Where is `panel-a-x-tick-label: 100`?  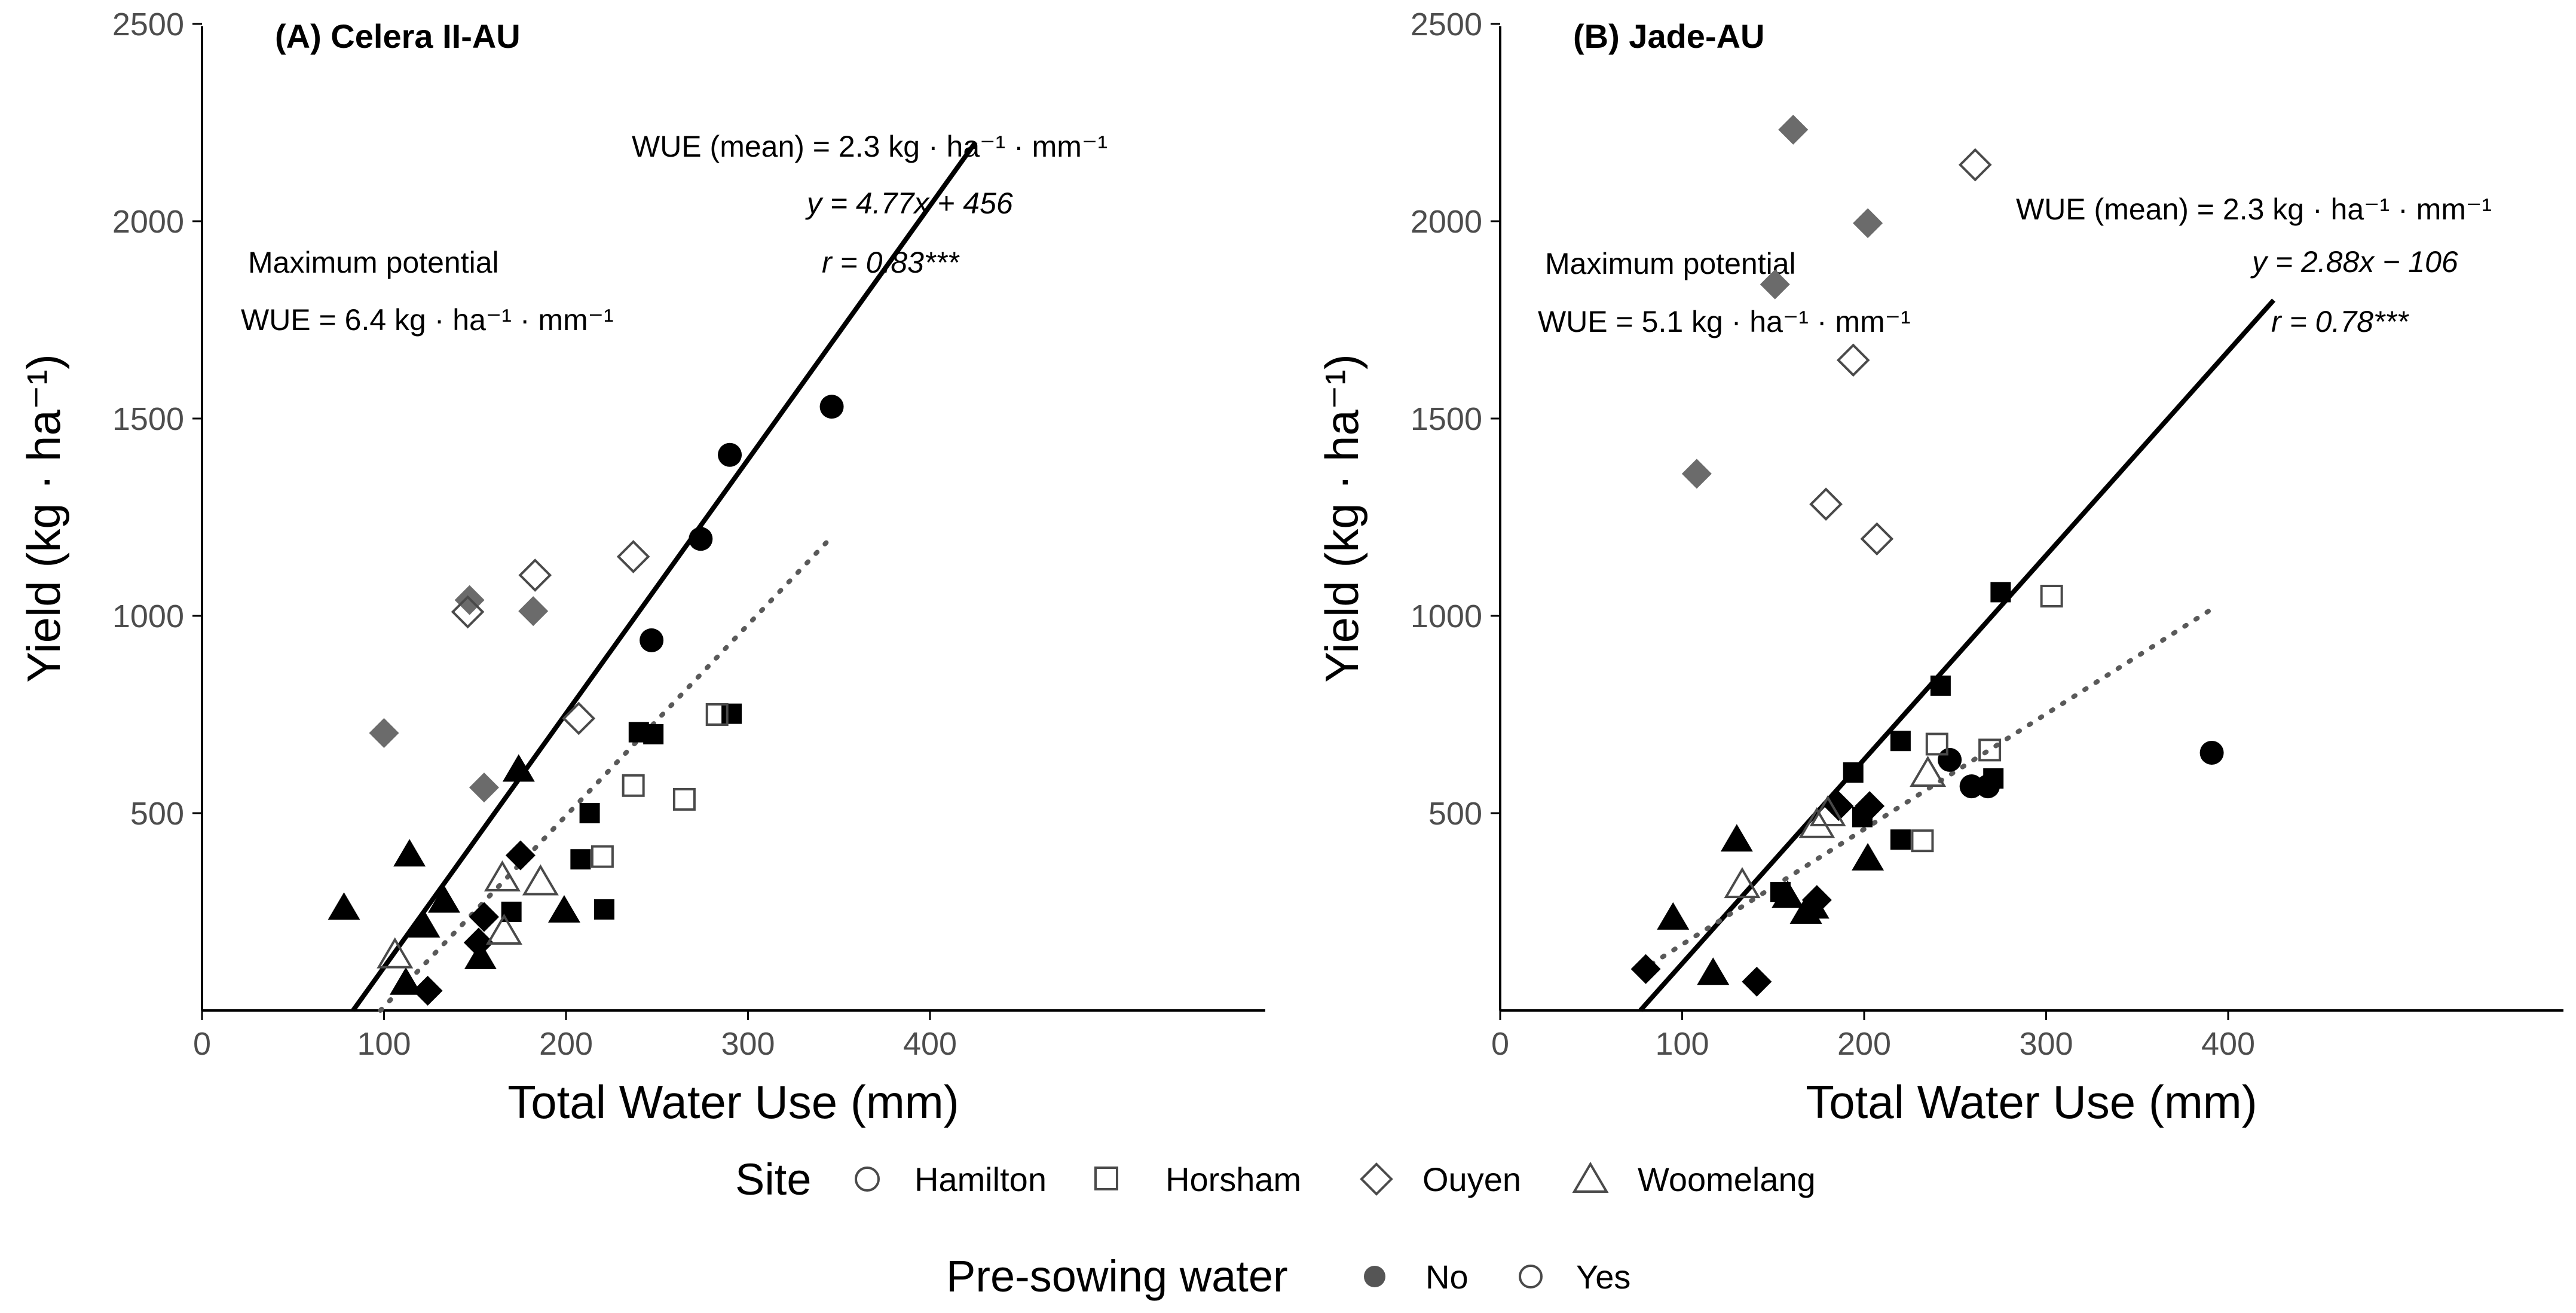 panel-a-x-tick-label: 100 is located at coordinates (384, 1044).